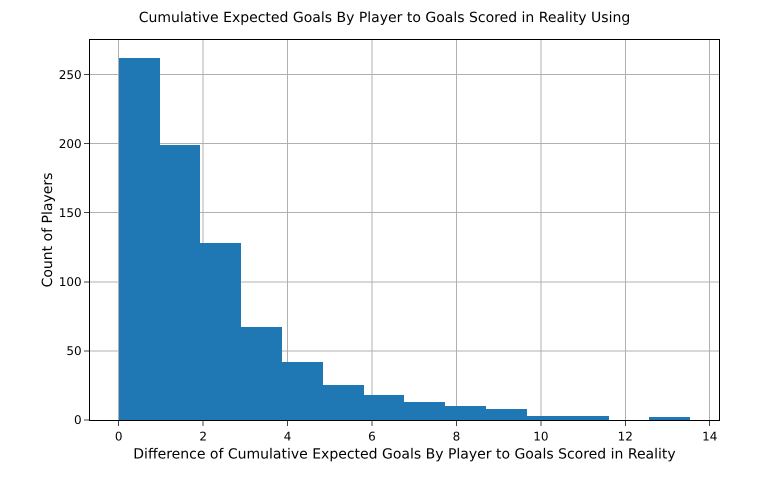  Describe the element at coordinates (70, 282) in the screenshot. I see `y-tick-label: 100` at that location.